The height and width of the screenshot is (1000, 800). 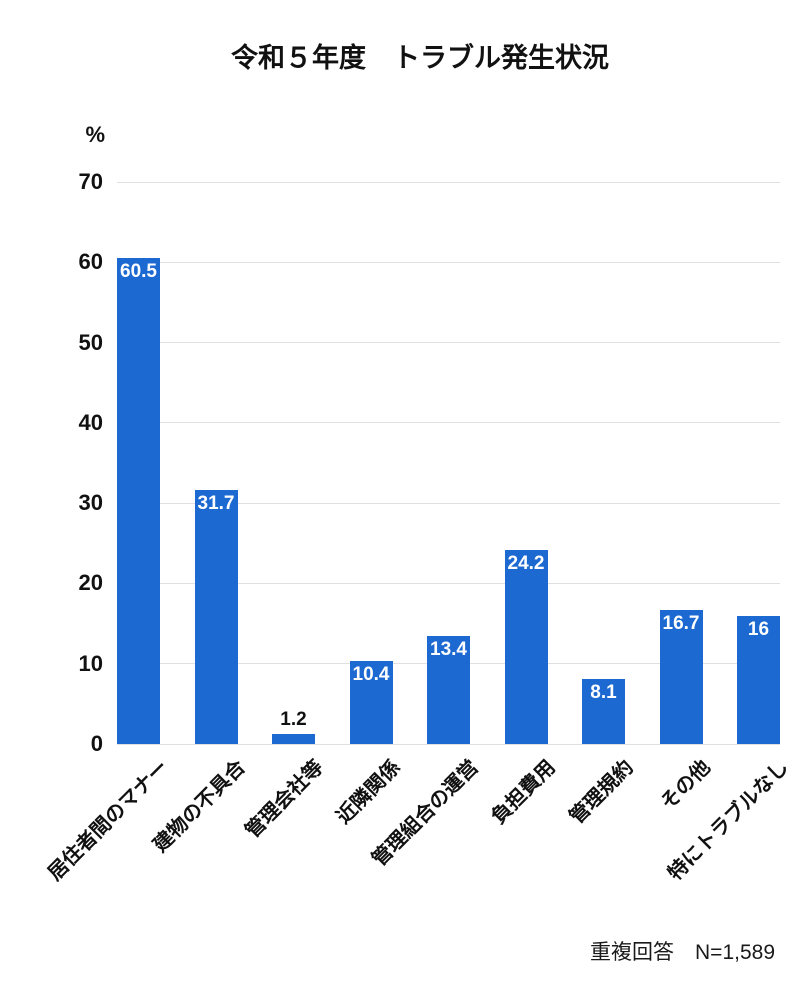 I want to click on footnote: 重複回答 N=1,589, so click(x=682, y=952).